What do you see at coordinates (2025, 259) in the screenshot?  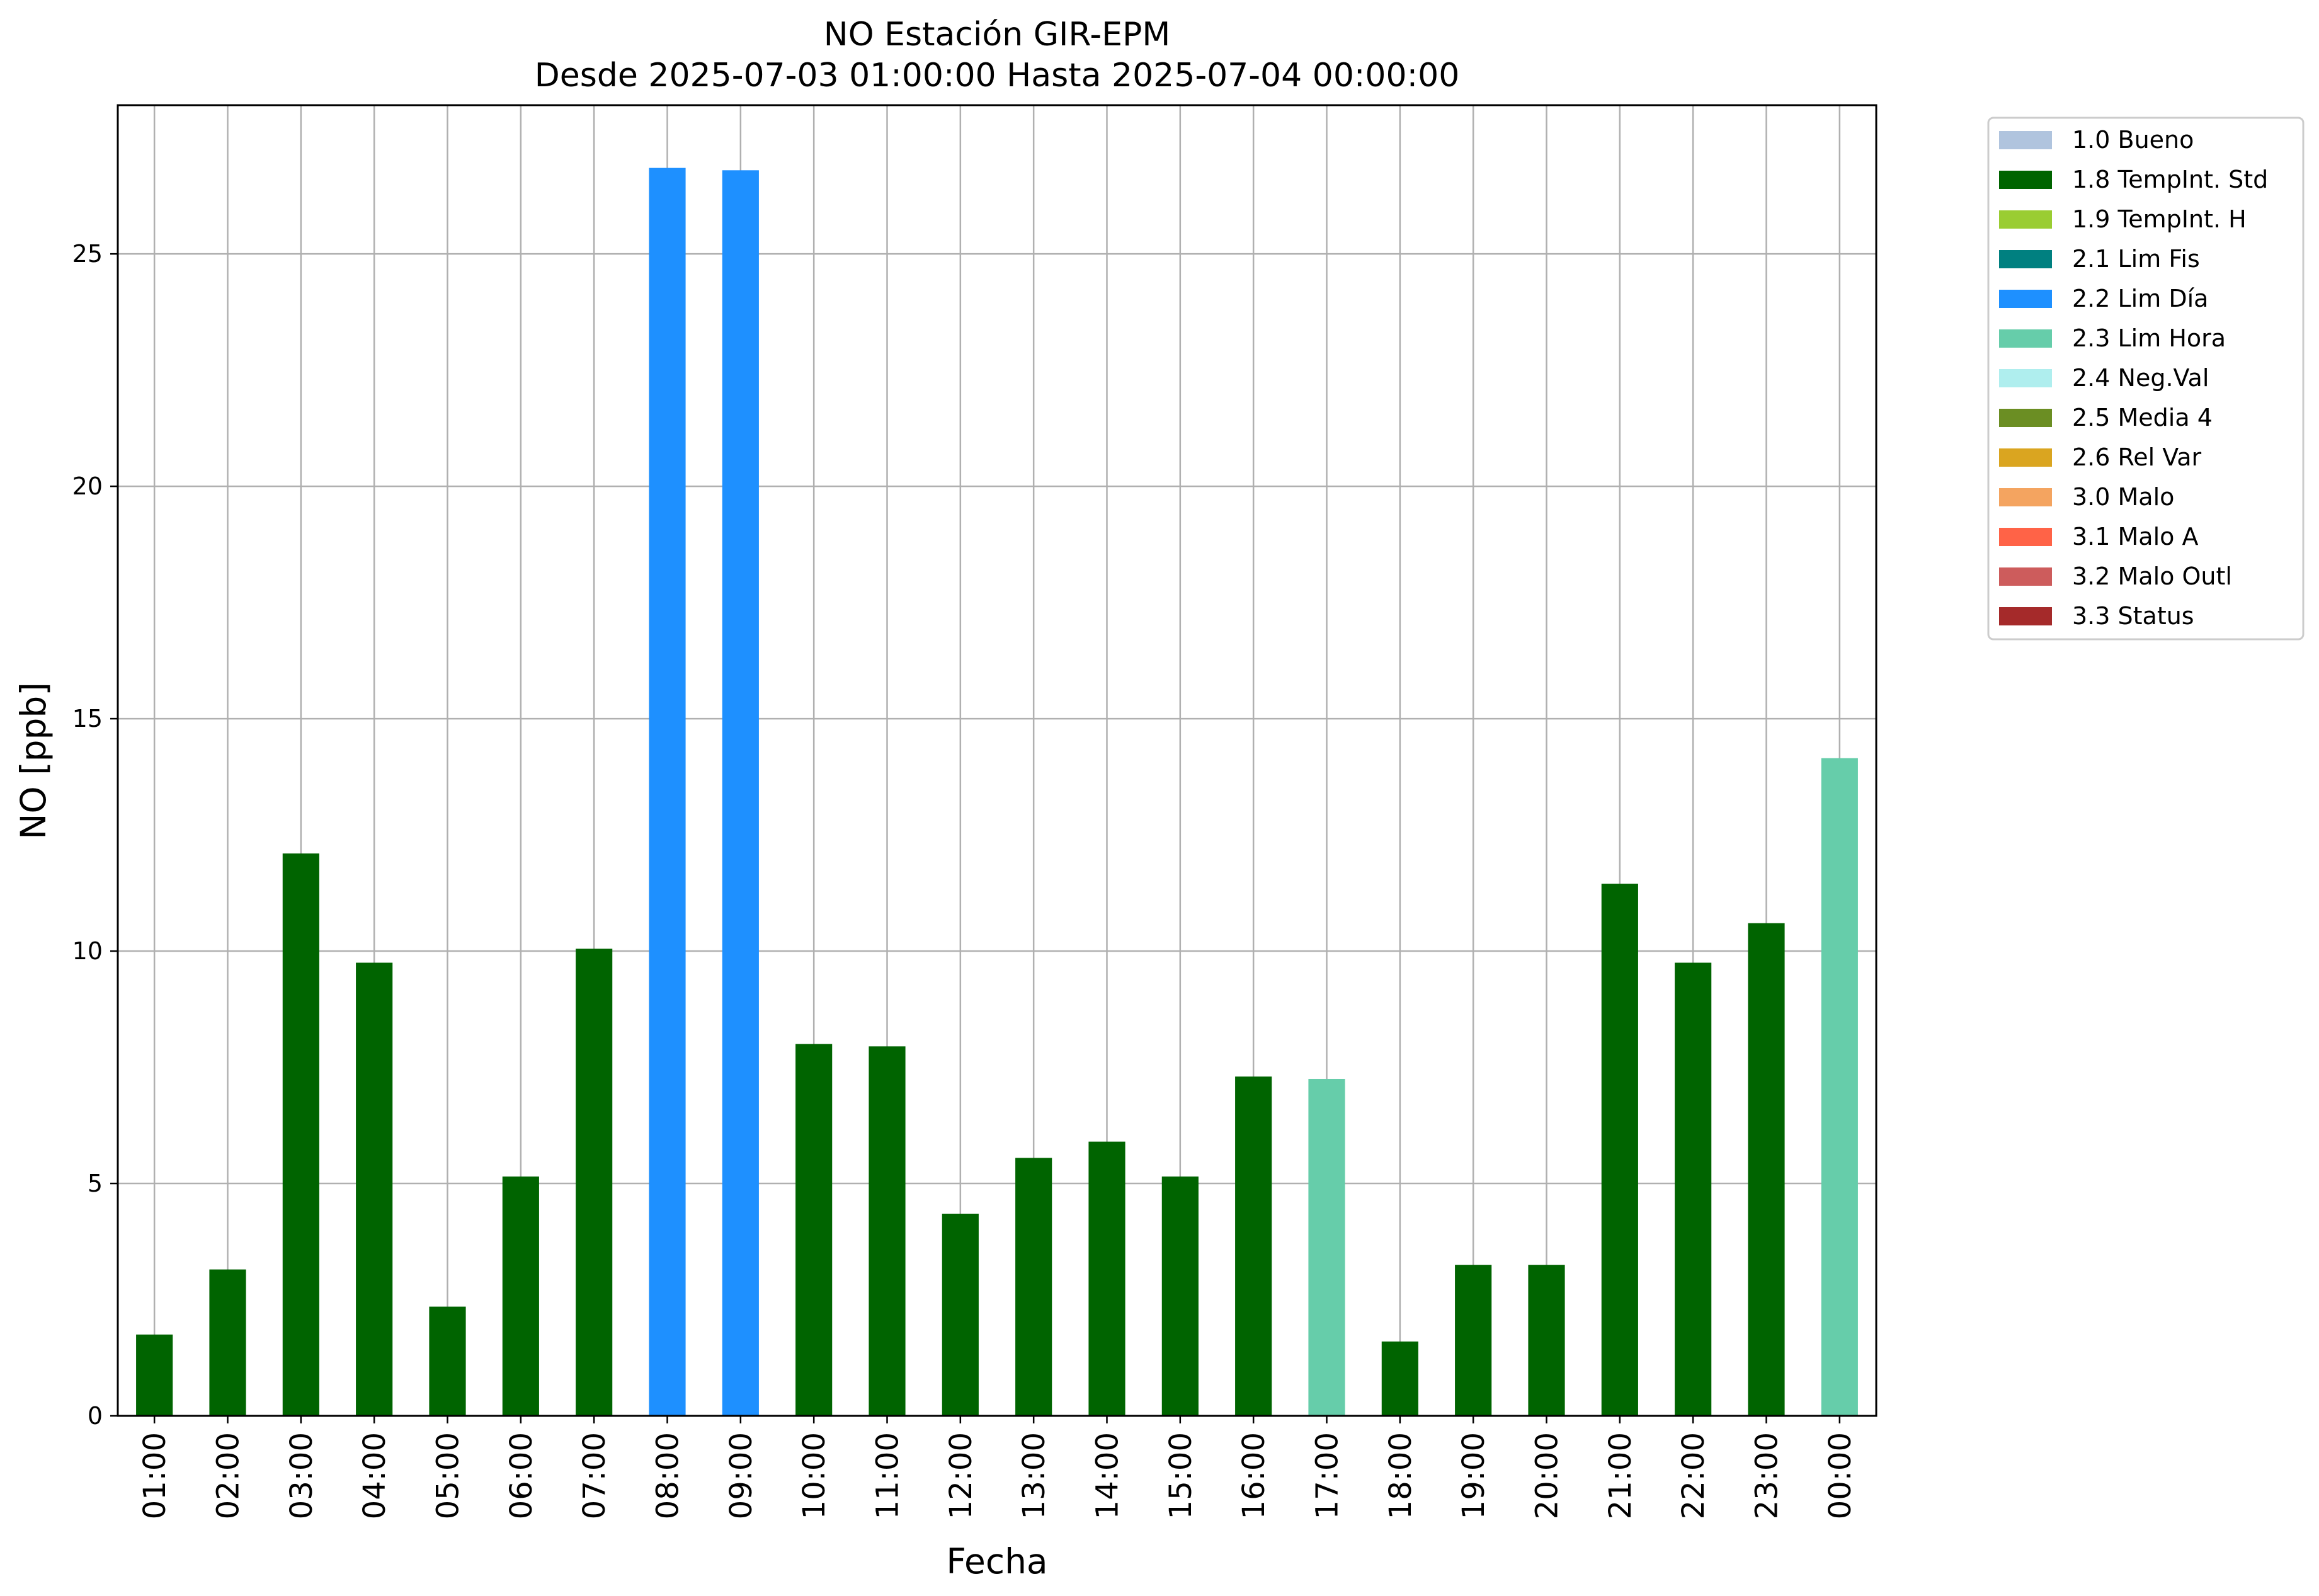 I see `legend-swatch-2.1` at bounding box center [2025, 259].